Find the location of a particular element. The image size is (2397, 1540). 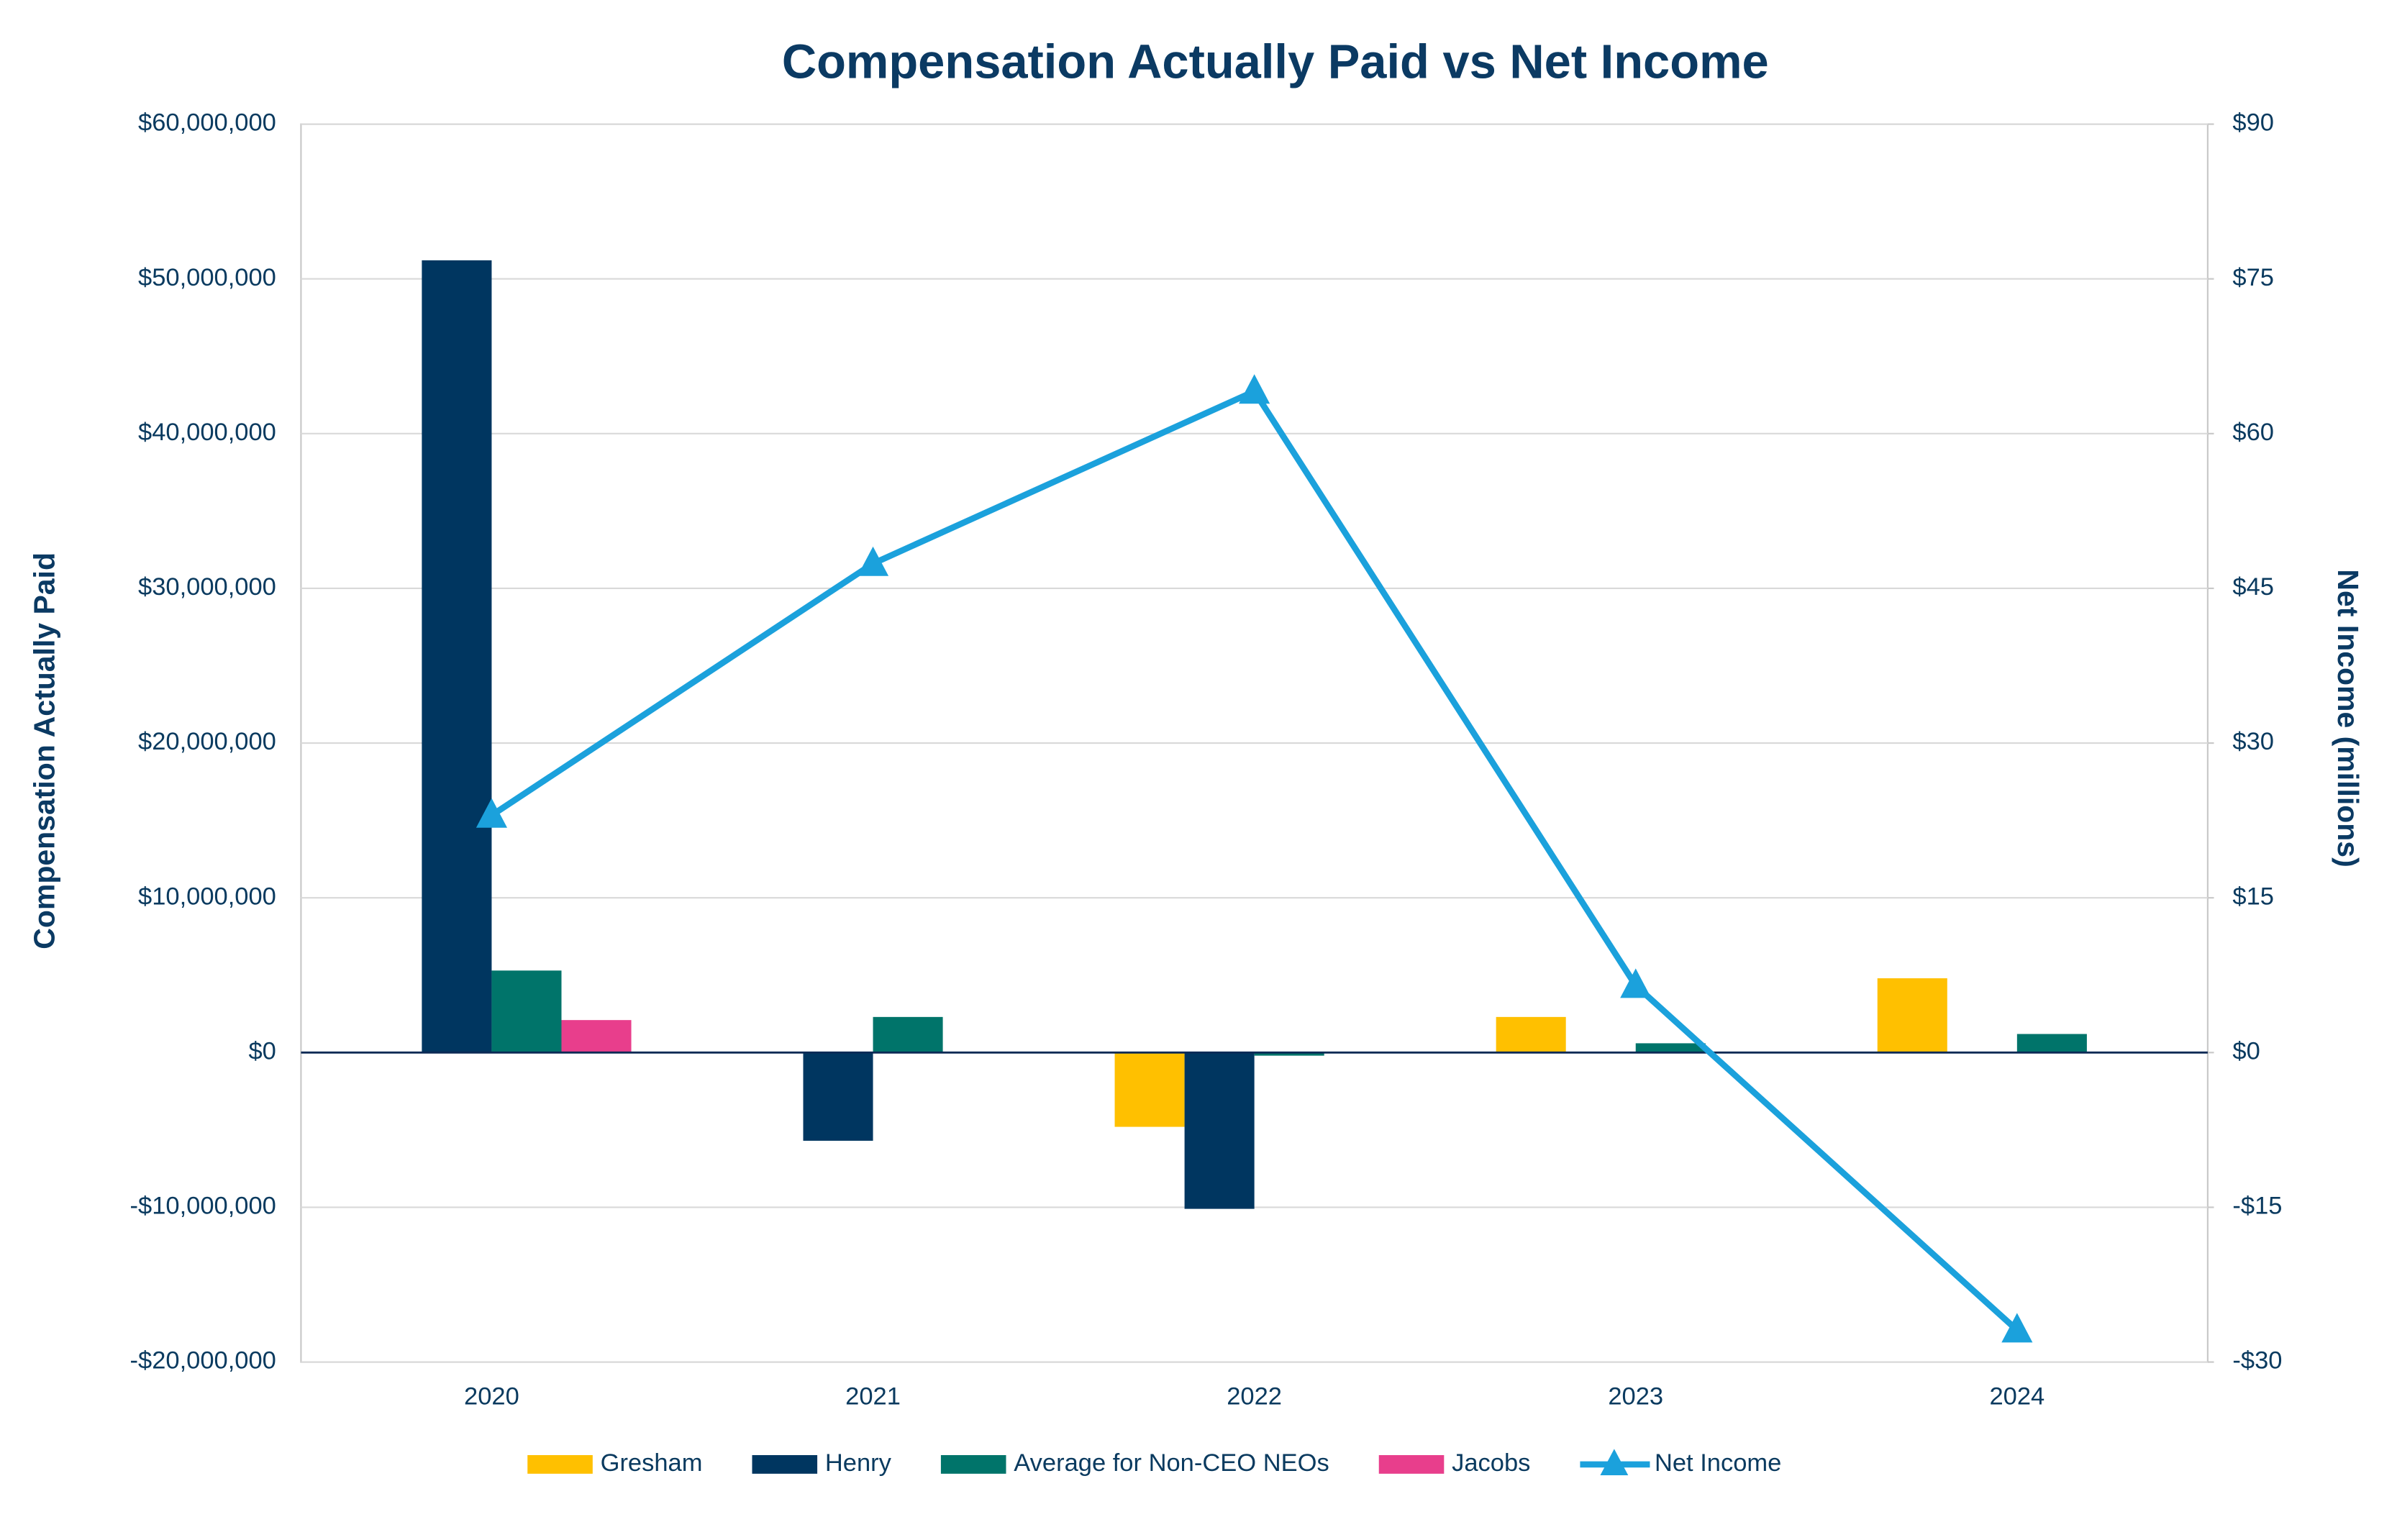

legend-label: Henry is located at coordinates (858, 1463).